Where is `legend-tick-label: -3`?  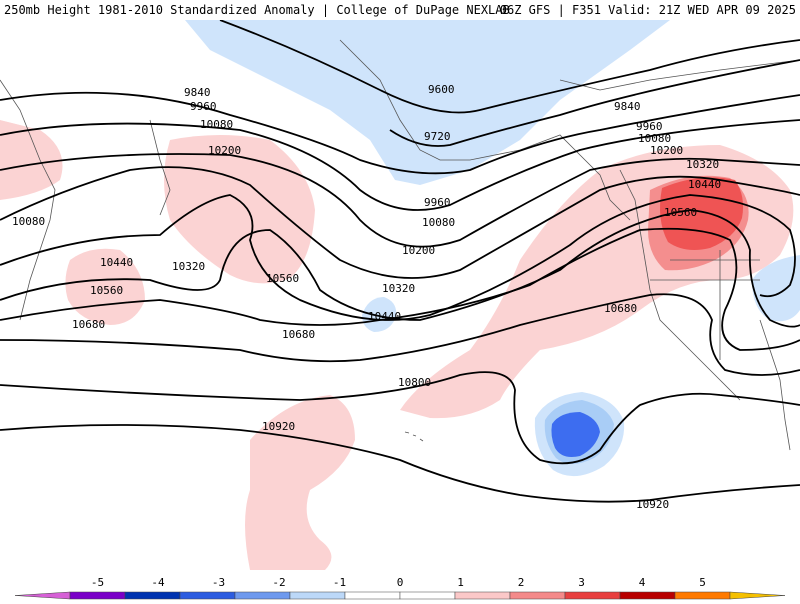
legend-tick-label: -3 is located at coordinates (218, 582).